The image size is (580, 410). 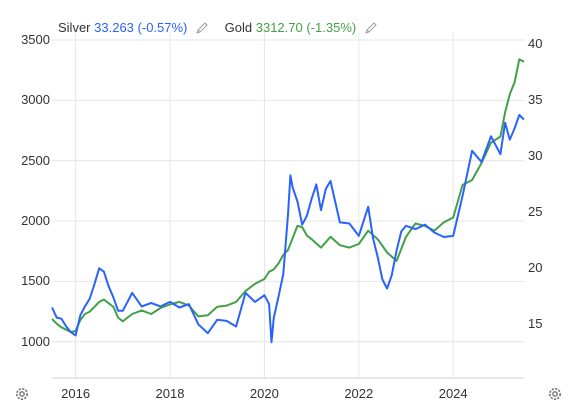 I want to click on y-left-tick-label: 3500, so click(x=35, y=39).